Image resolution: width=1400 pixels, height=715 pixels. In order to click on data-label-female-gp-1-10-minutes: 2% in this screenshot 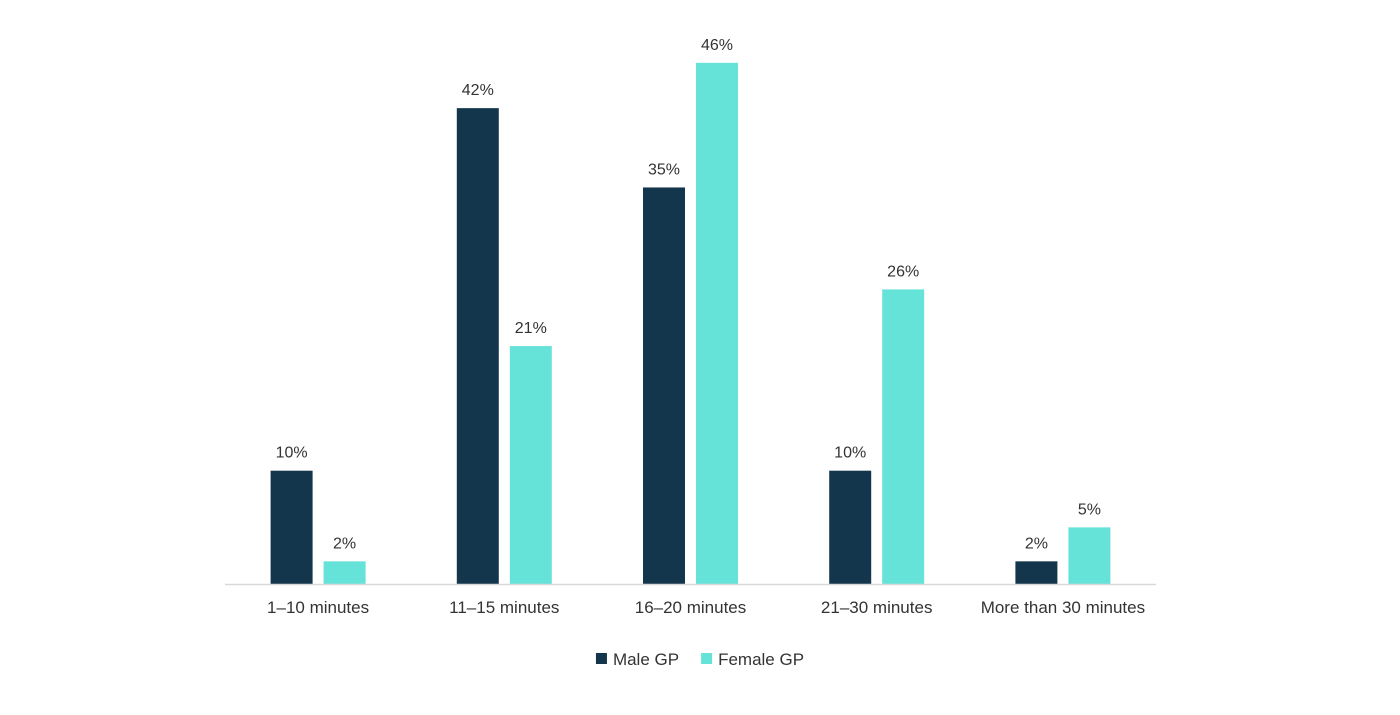, I will do `click(344, 543)`.